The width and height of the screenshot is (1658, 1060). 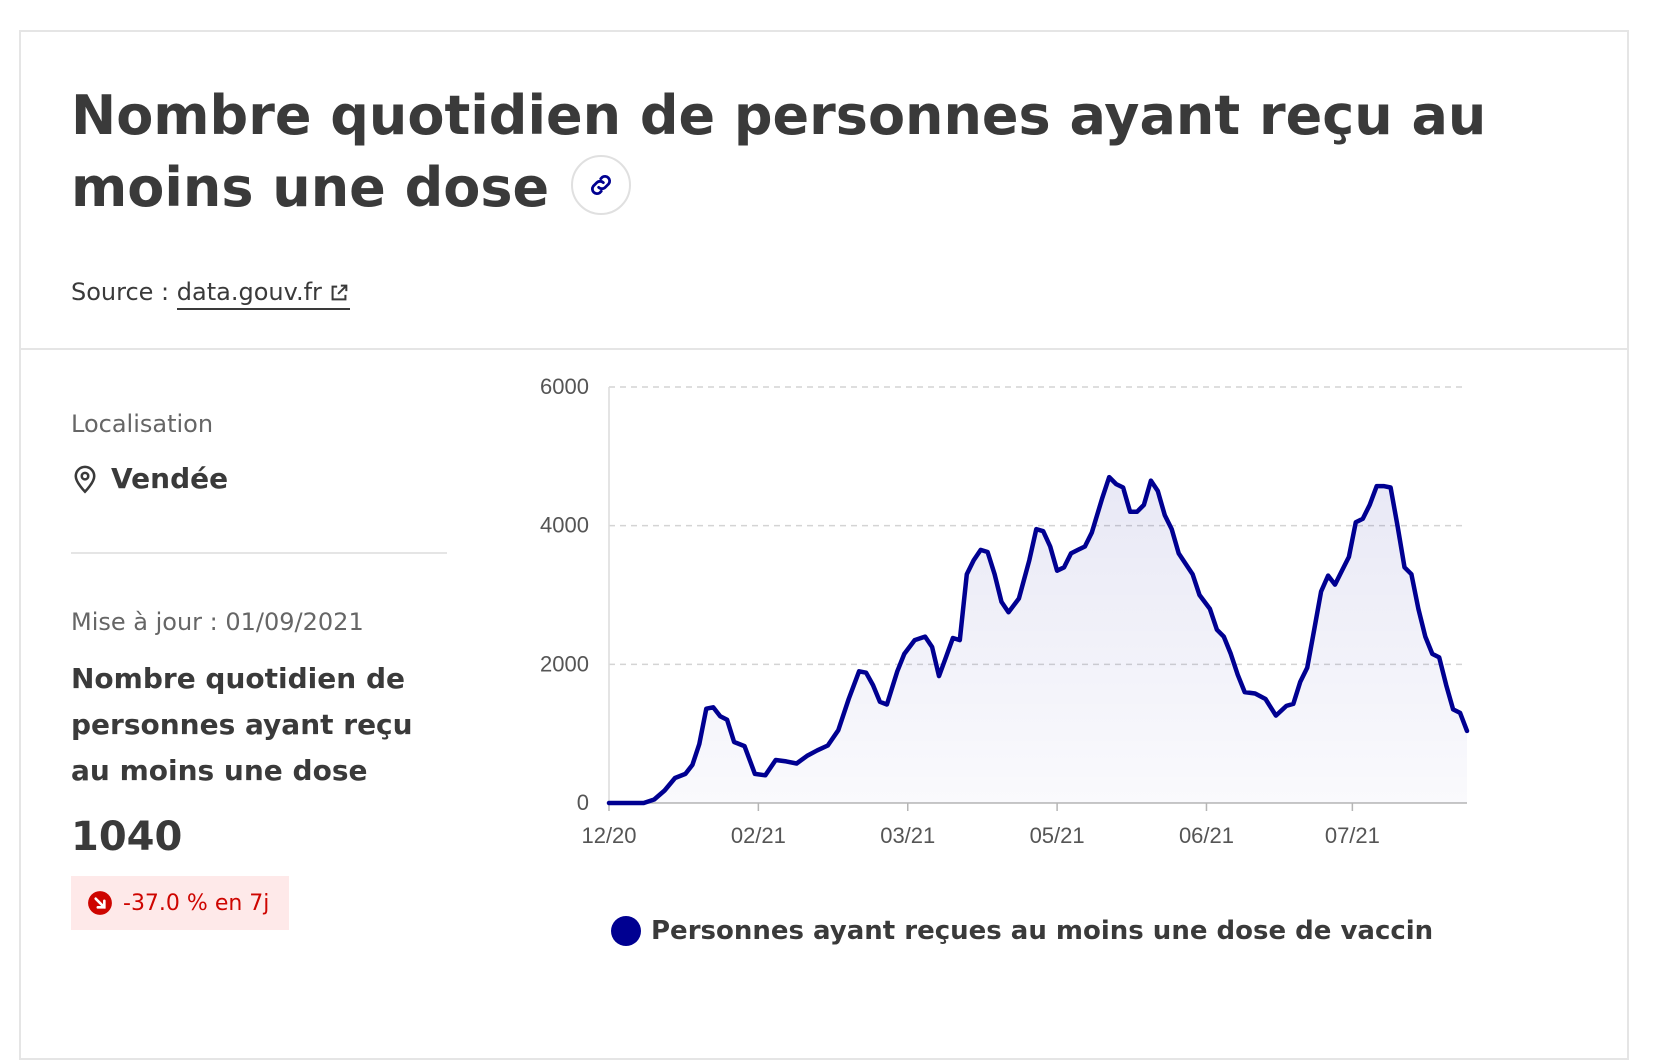 I want to click on y-tick-label: 2000, so click(x=564, y=663).